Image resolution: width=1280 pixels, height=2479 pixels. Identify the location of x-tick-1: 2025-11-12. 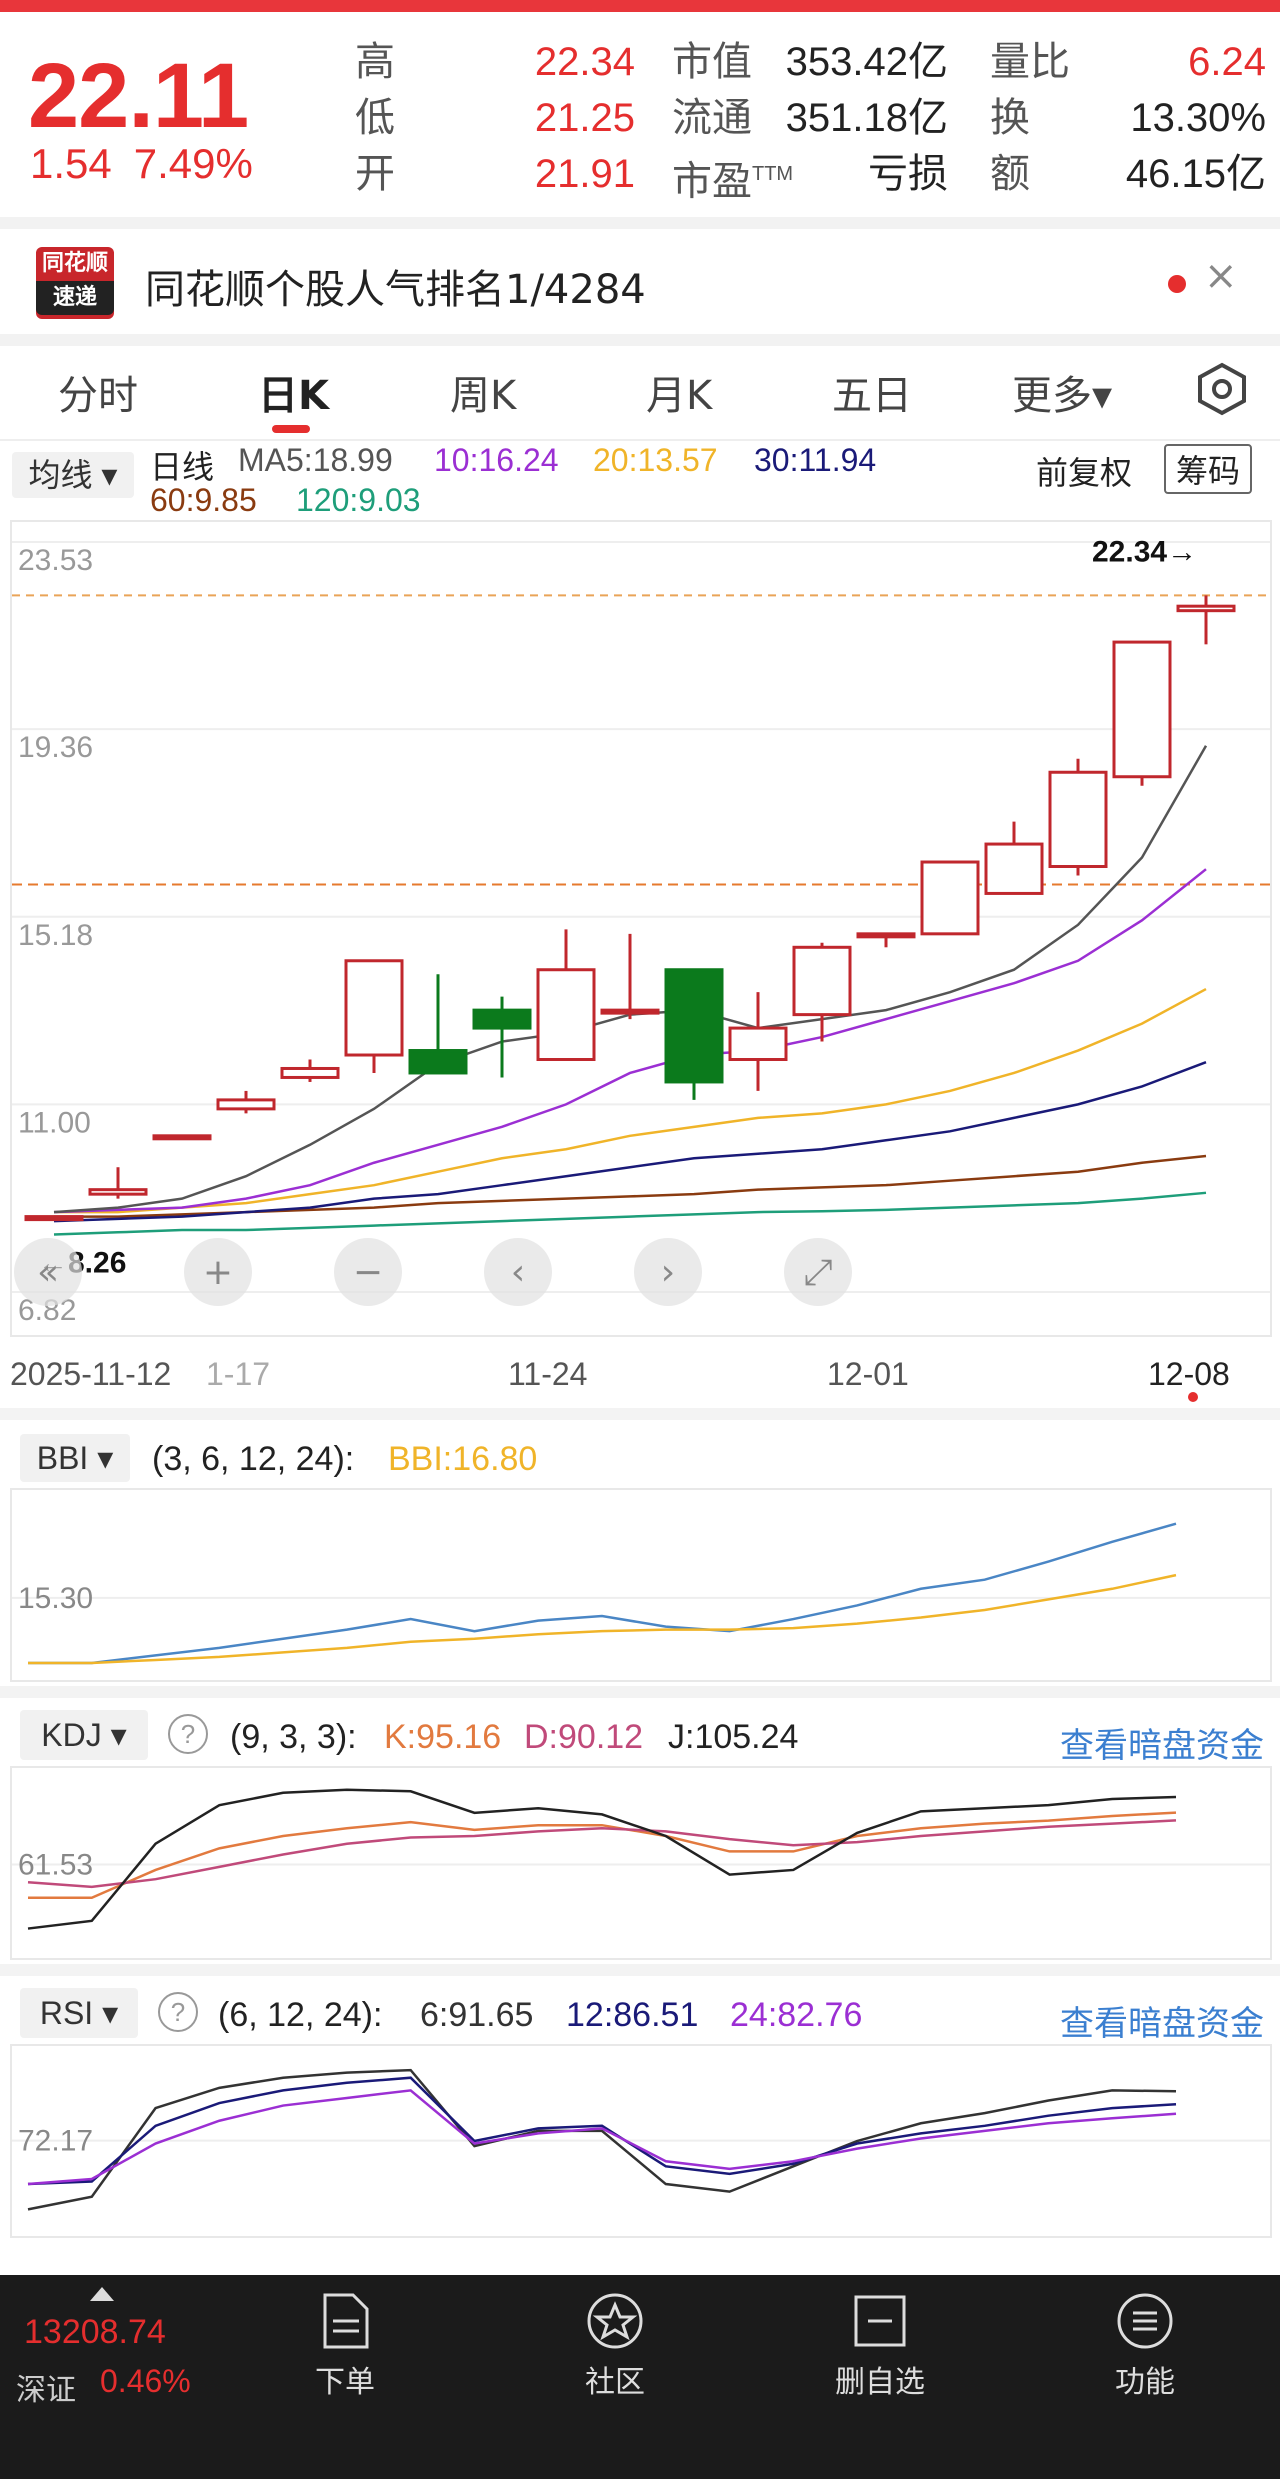
(91, 1374).